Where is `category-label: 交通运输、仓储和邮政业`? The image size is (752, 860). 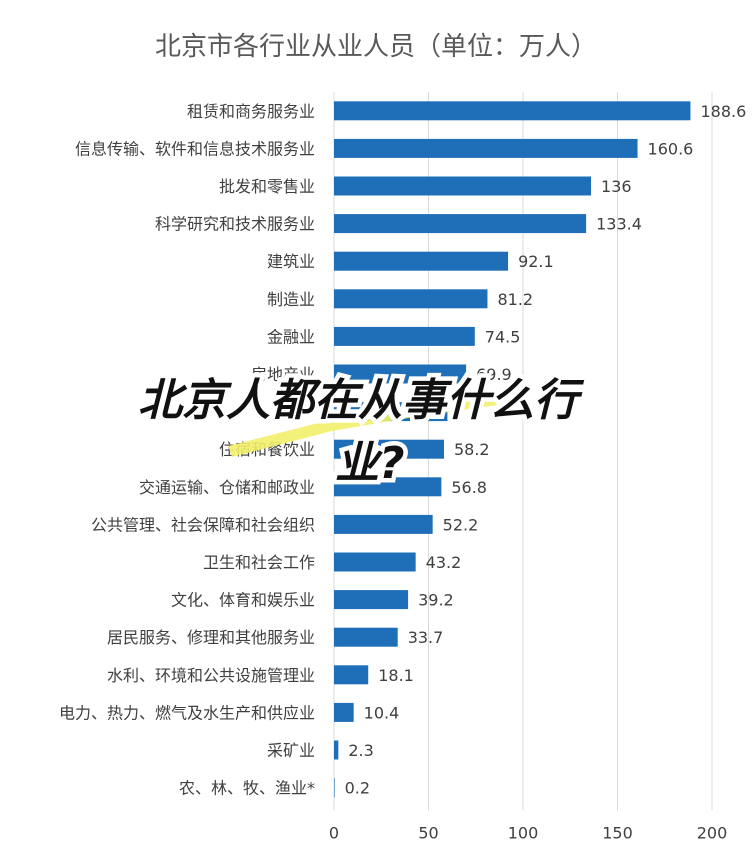 category-label: 交通运输、仓储和邮政业 is located at coordinates (227, 487).